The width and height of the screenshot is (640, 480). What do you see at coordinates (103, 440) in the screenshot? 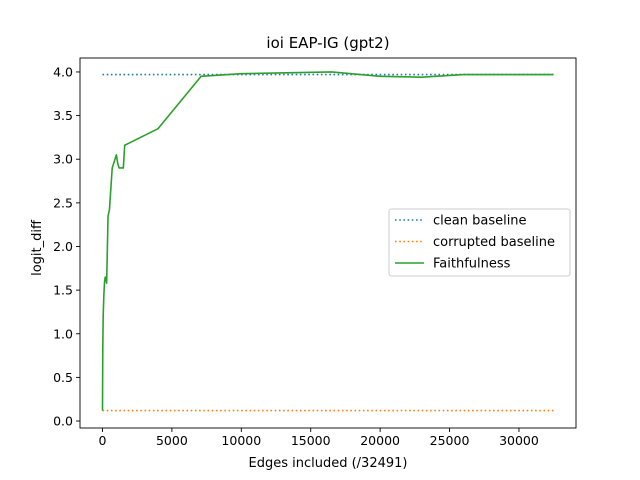
I see `x-tick-label: 0` at bounding box center [103, 440].